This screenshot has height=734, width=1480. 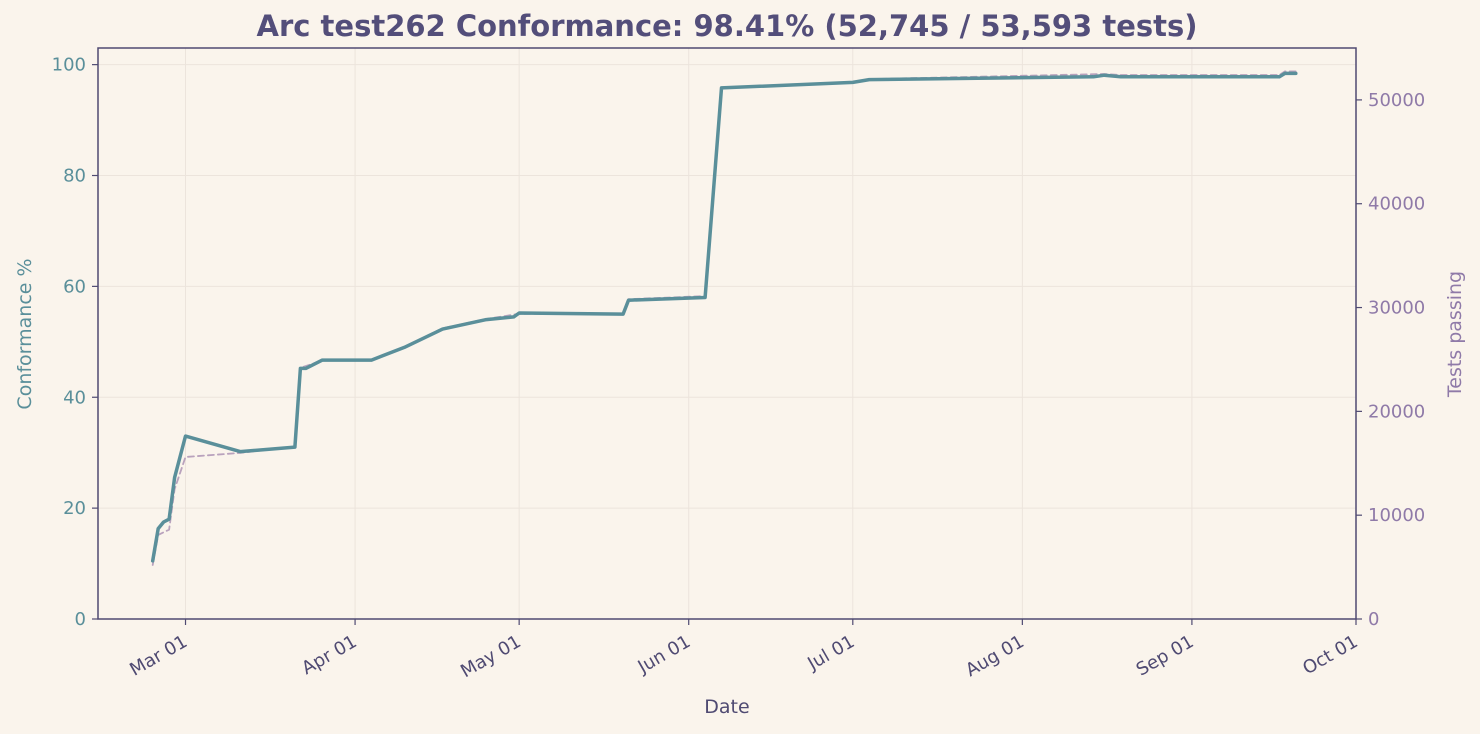 I want to click on y-axis-right-label: Tests passing, so click(x=1455, y=334).